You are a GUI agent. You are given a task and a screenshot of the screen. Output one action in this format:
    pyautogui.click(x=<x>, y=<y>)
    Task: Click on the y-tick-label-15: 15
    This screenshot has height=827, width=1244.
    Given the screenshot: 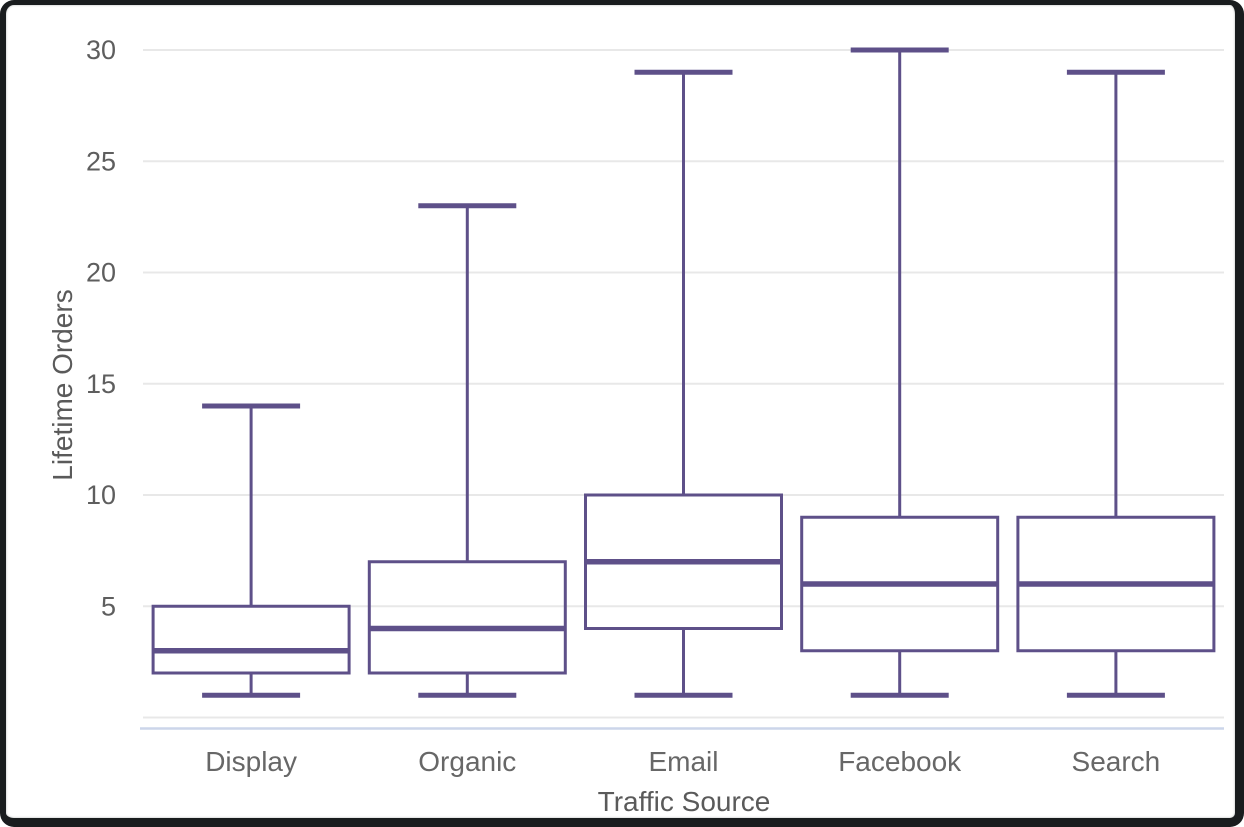 What is the action you would take?
    pyautogui.click(x=101, y=384)
    